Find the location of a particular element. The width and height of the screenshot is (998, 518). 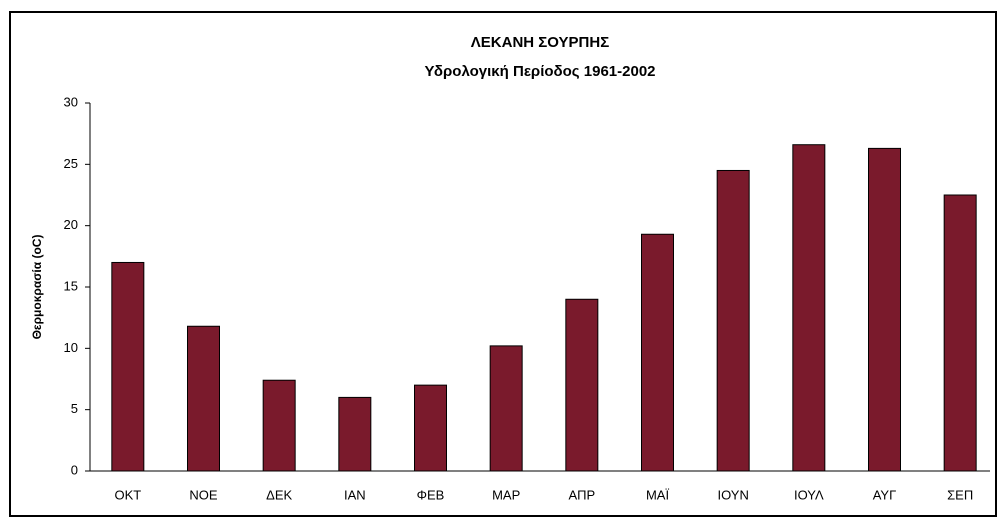

y-tick-label: 10 is located at coordinates (71, 347).